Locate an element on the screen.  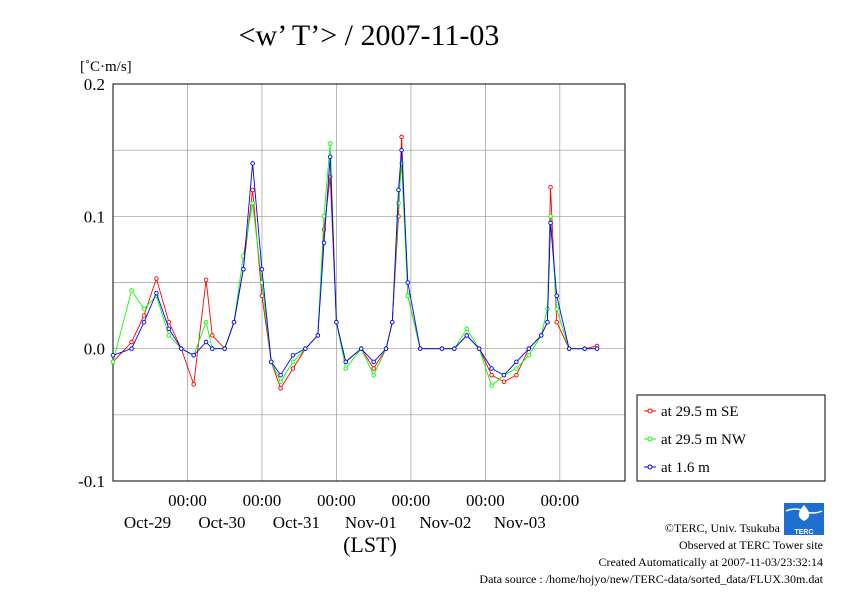
legend-label: at 29.5 m SE is located at coordinates (700, 412).